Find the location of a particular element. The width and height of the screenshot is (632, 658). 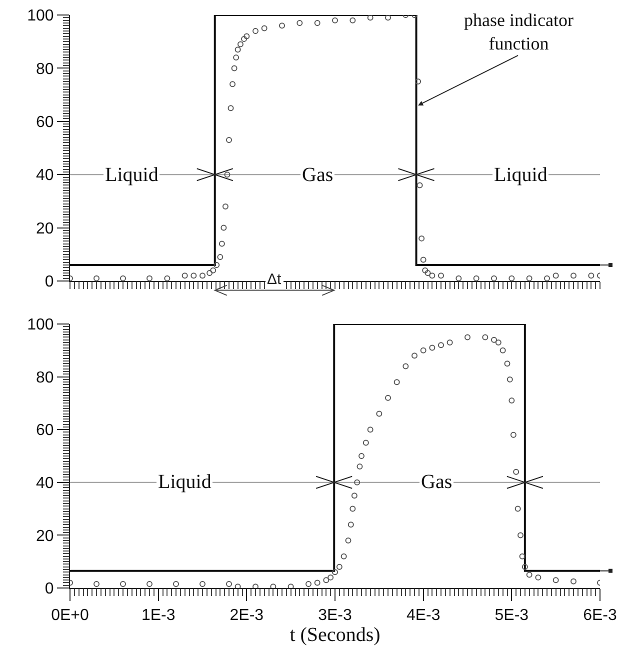

x-tick-label: 1E-3 is located at coordinates (158, 615).